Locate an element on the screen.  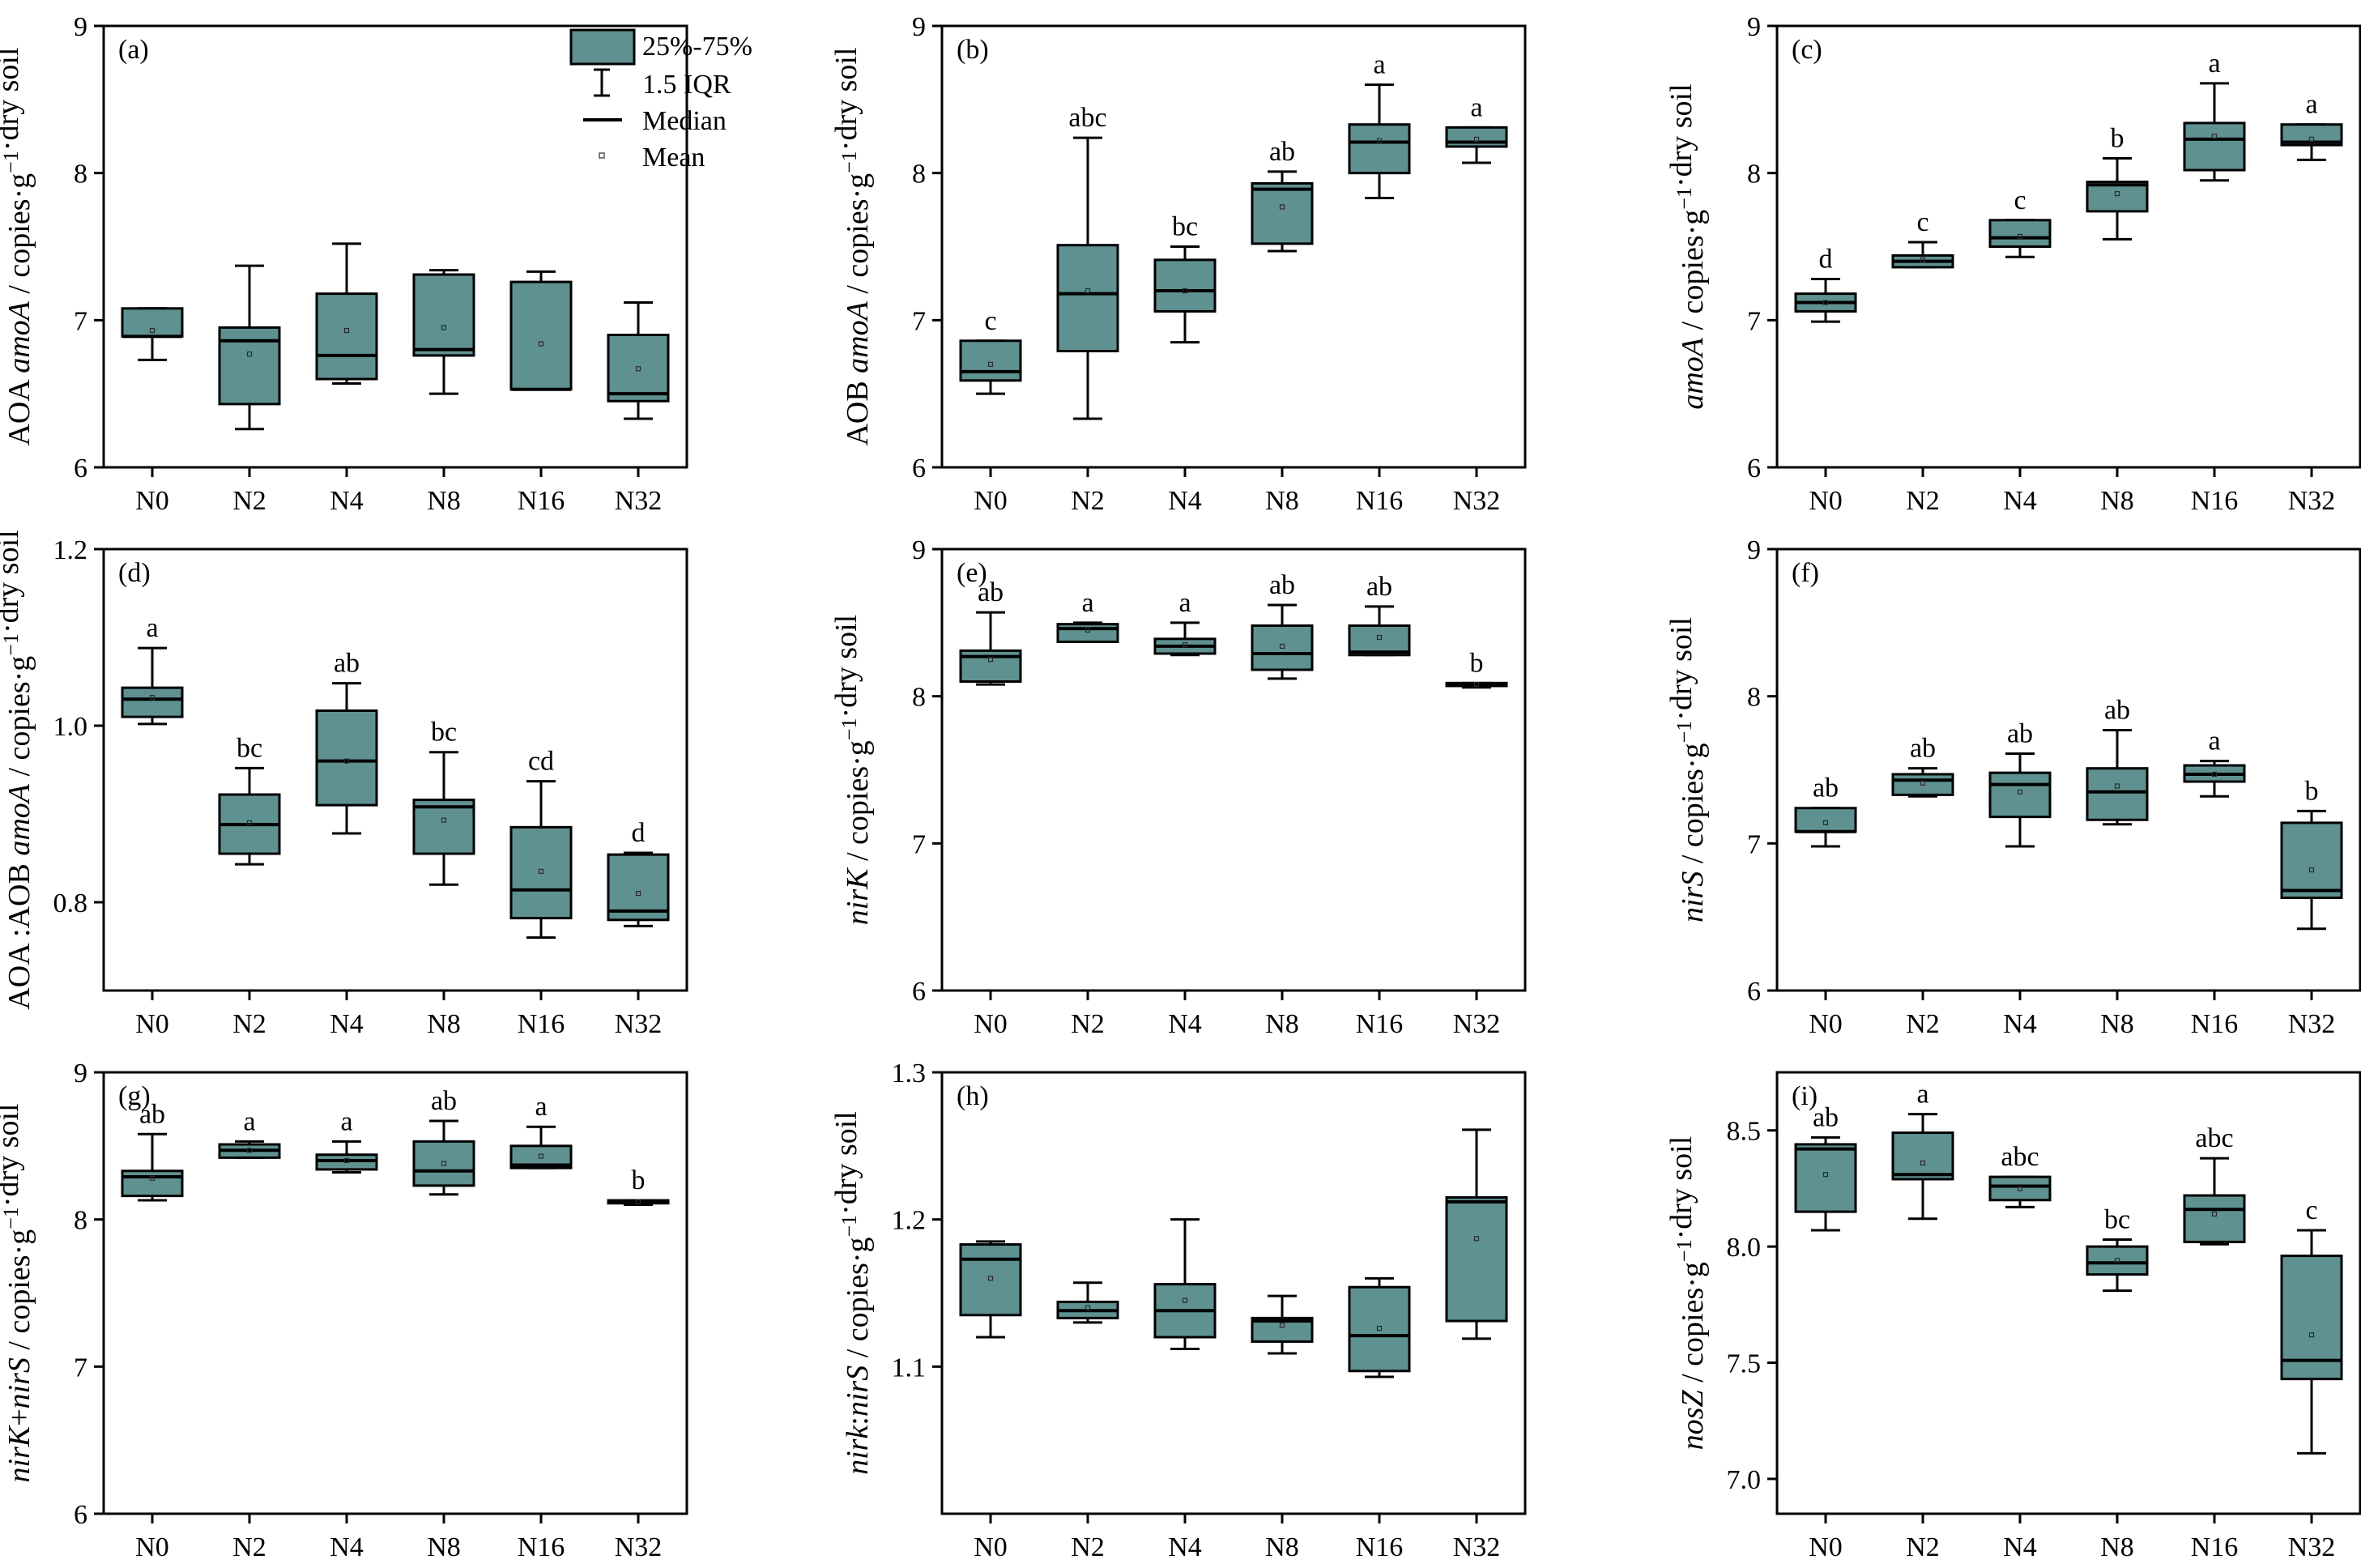
y-axis-title-part: nirK is located at coordinates (19, 1453).